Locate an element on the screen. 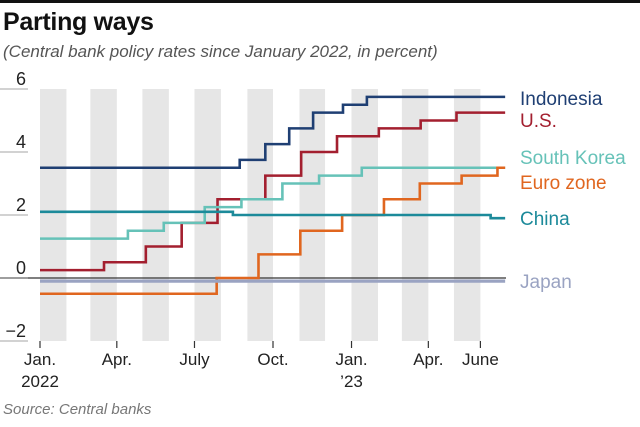 This screenshot has height=427, width=640. series-label: Euro zone is located at coordinates (563, 183).